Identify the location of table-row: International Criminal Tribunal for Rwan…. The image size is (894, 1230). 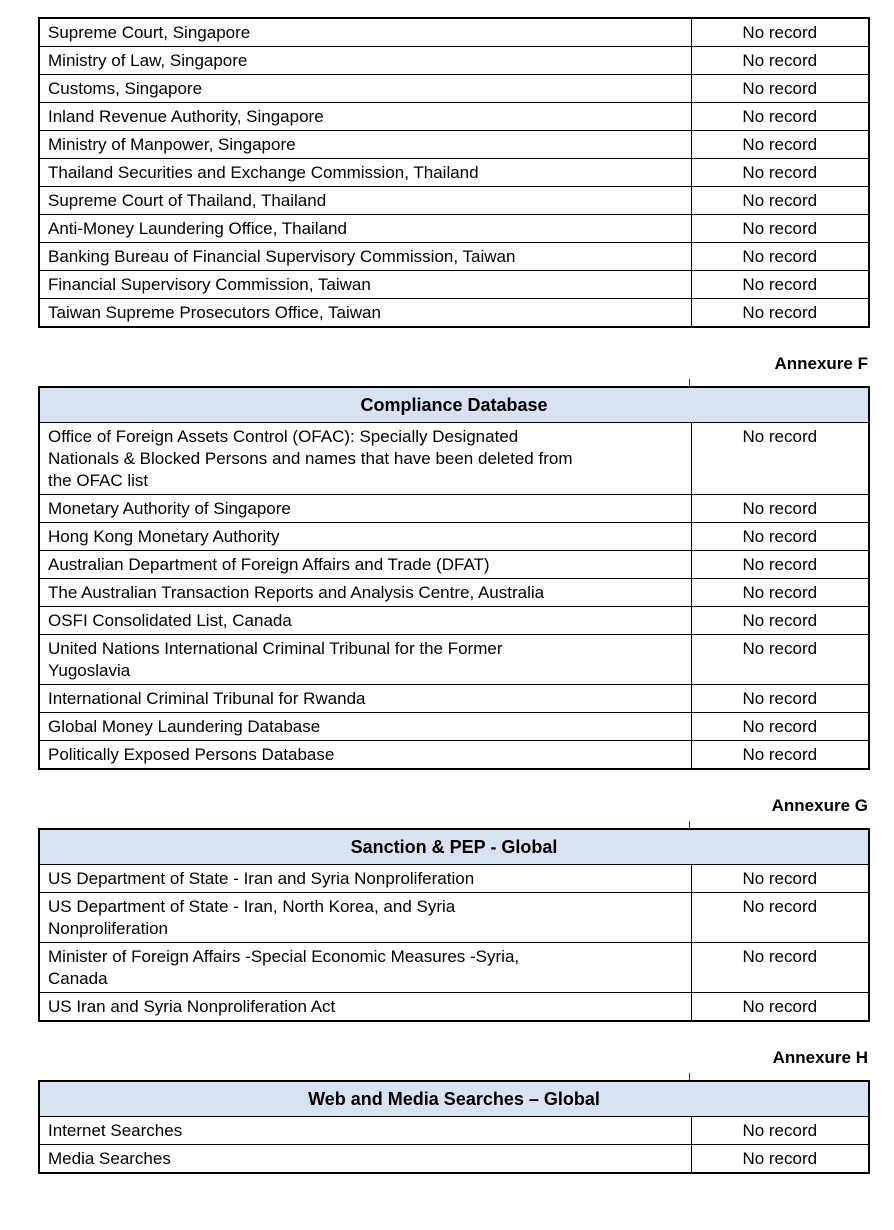
(454, 698).